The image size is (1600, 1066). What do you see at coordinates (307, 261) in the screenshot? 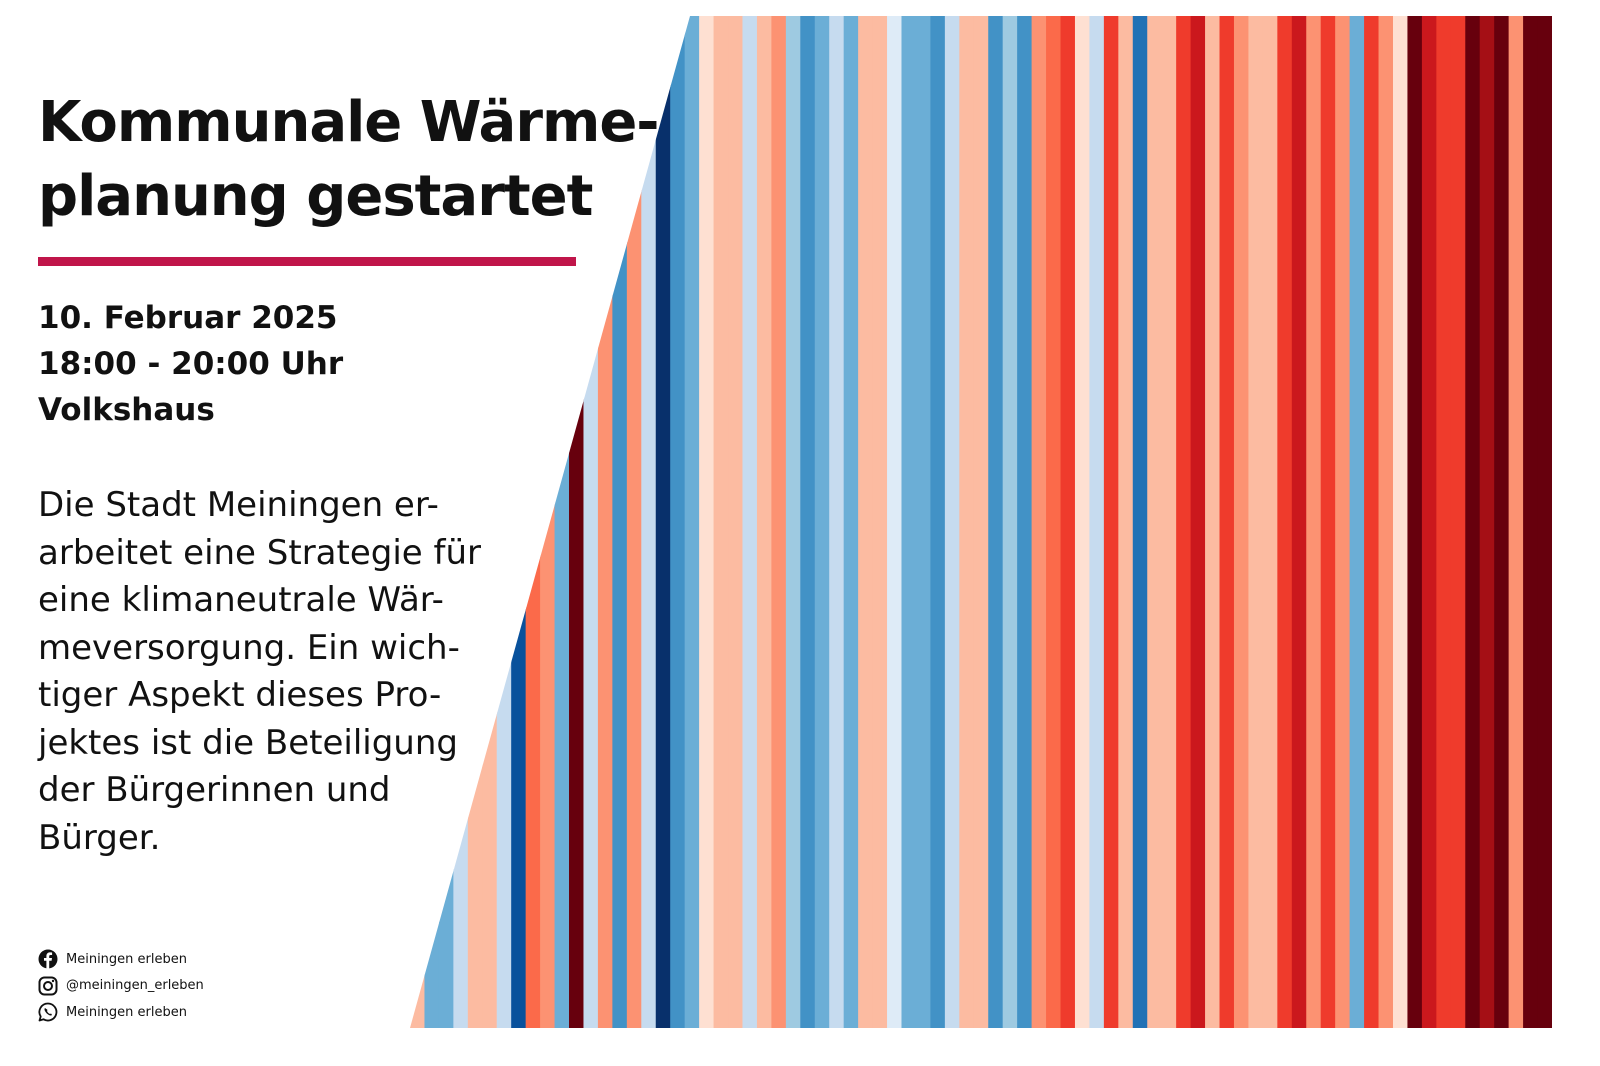
I see `accent-divider` at bounding box center [307, 261].